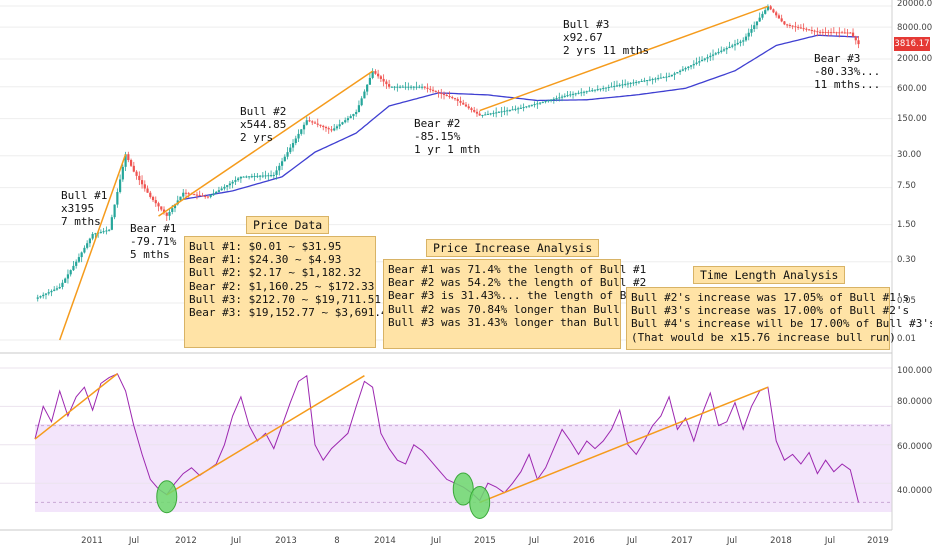 This screenshot has height=550, width=932. I want to click on time-length-line: (That would be x15.76 increase bull run), so click(763, 337).